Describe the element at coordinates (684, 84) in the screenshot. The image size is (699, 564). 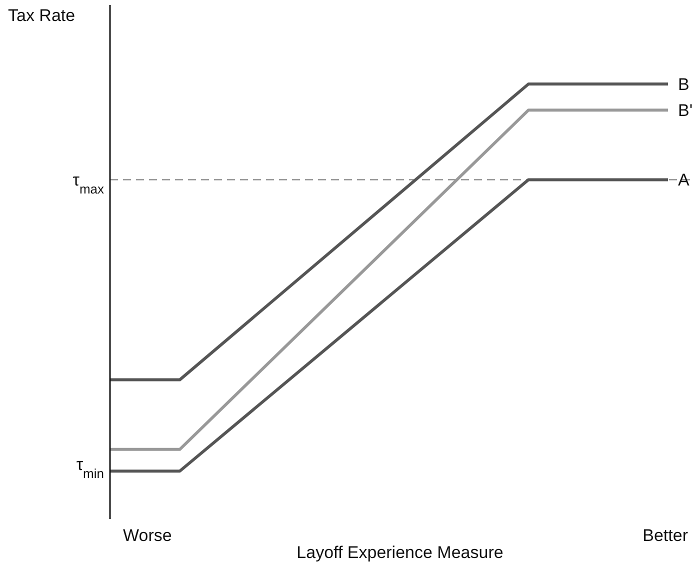
I see `series-label: B` at that location.